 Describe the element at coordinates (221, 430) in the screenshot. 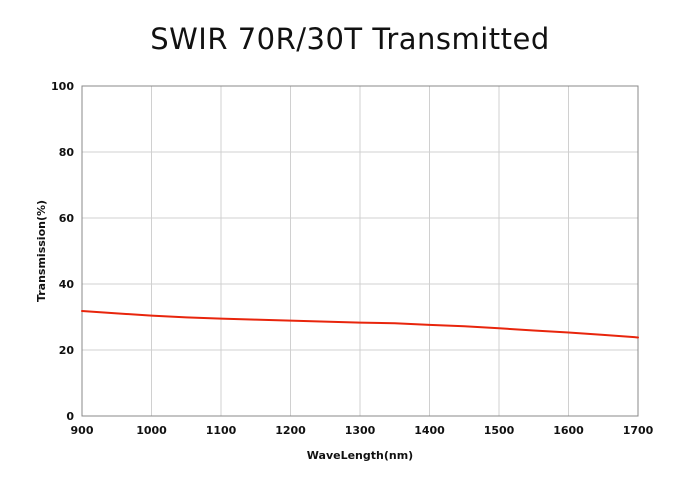

I see `x-tick-label: 1100` at that location.